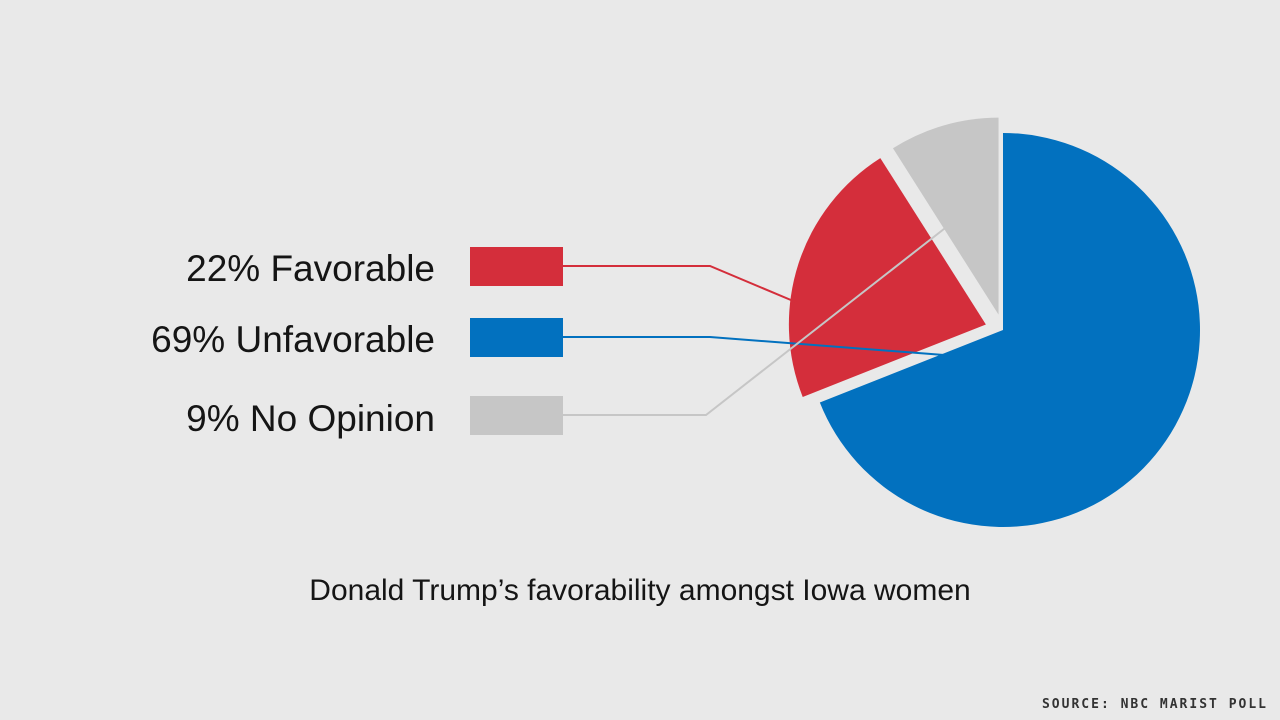  Describe the element at coordinates (945, 216) in the screenshot. I see `slice-no-opinion` at that location.